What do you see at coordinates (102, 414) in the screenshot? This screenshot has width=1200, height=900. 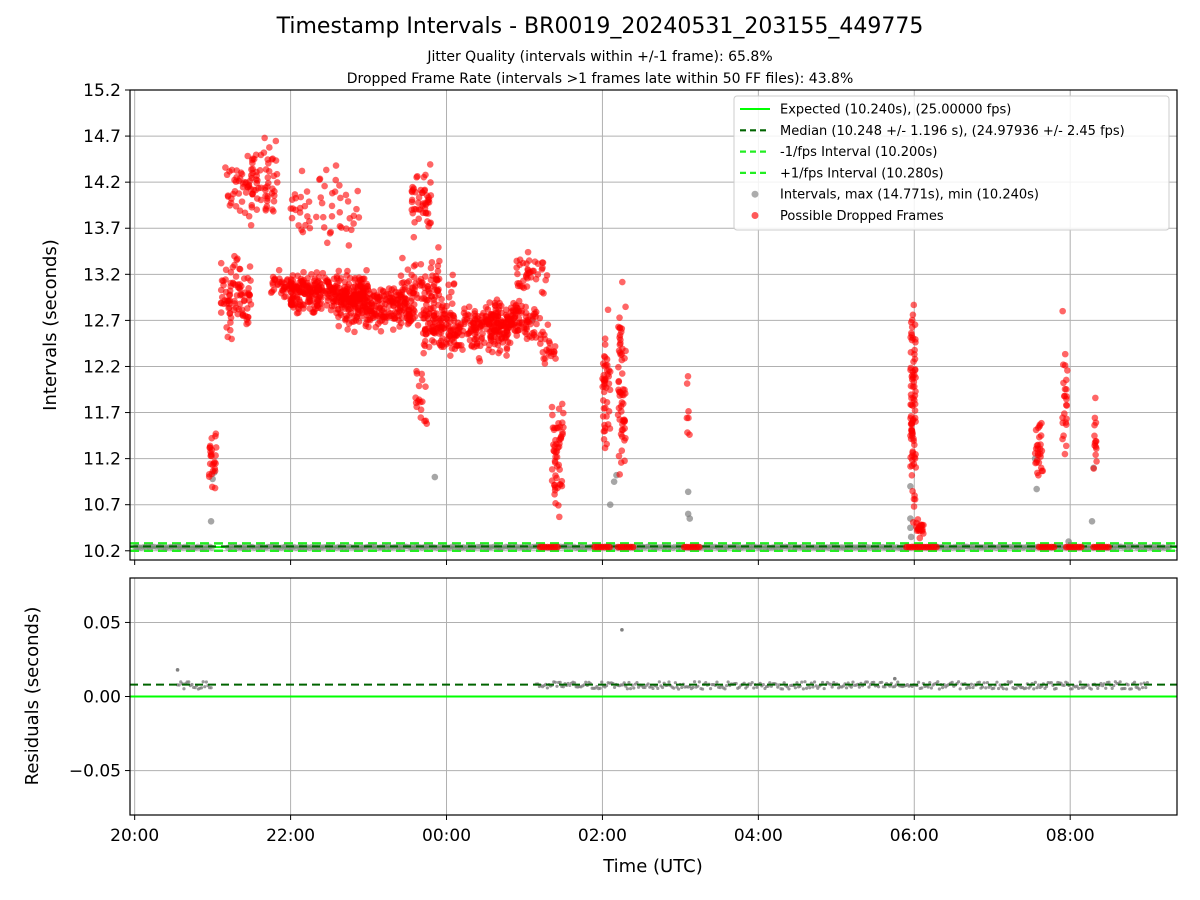 I see `top-y-tick-label: 11.7` at bounding box center [102, 414].